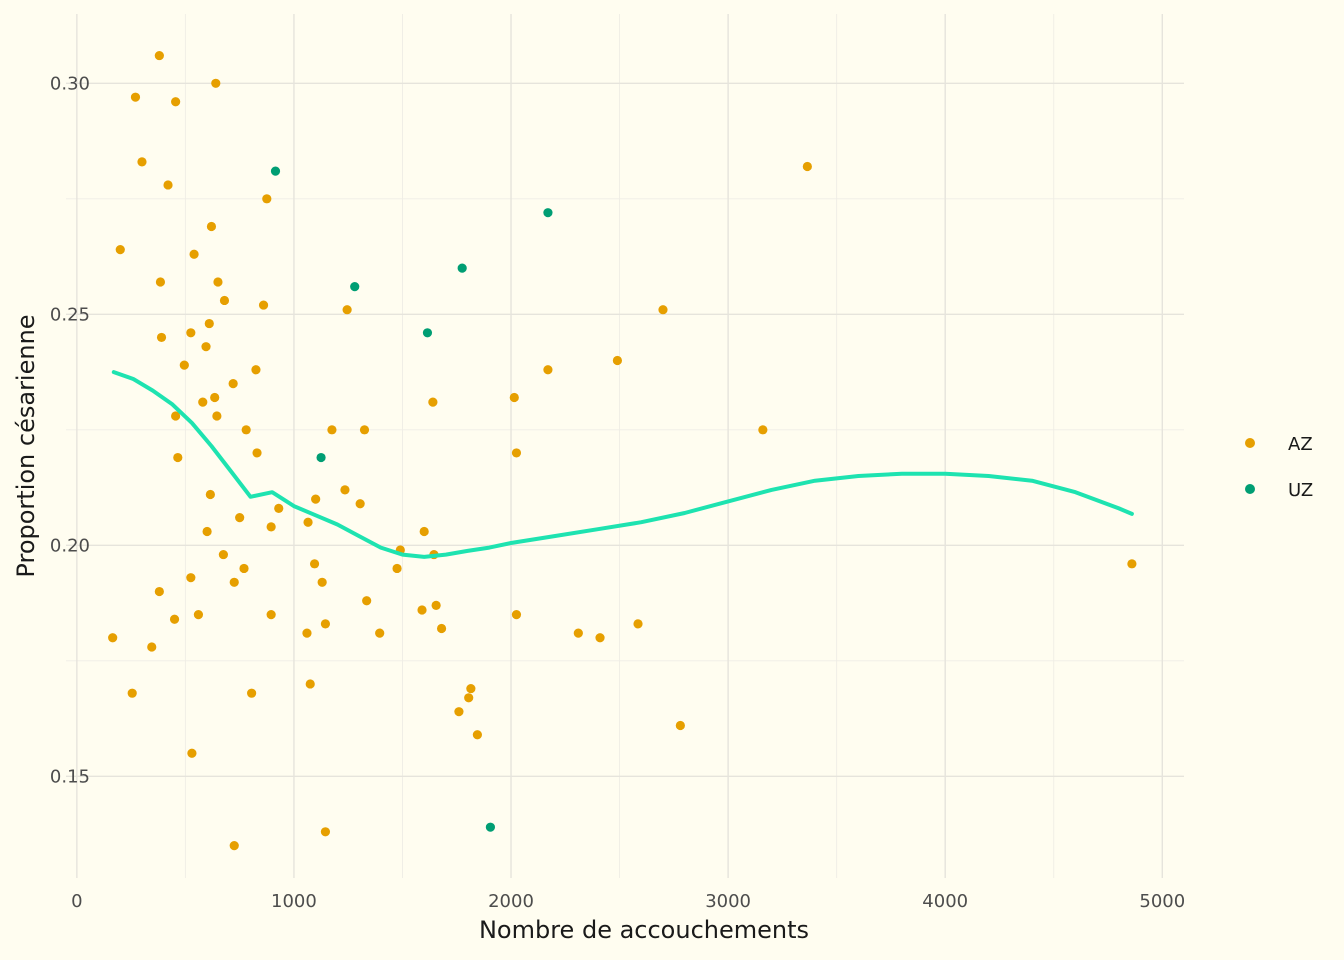 This screenshot has height=960, width=1344. What do you see at coordinates (70, 545) in the screenshot?
I see `y-tick-label: 0.20` at bounding box center [70, 545].